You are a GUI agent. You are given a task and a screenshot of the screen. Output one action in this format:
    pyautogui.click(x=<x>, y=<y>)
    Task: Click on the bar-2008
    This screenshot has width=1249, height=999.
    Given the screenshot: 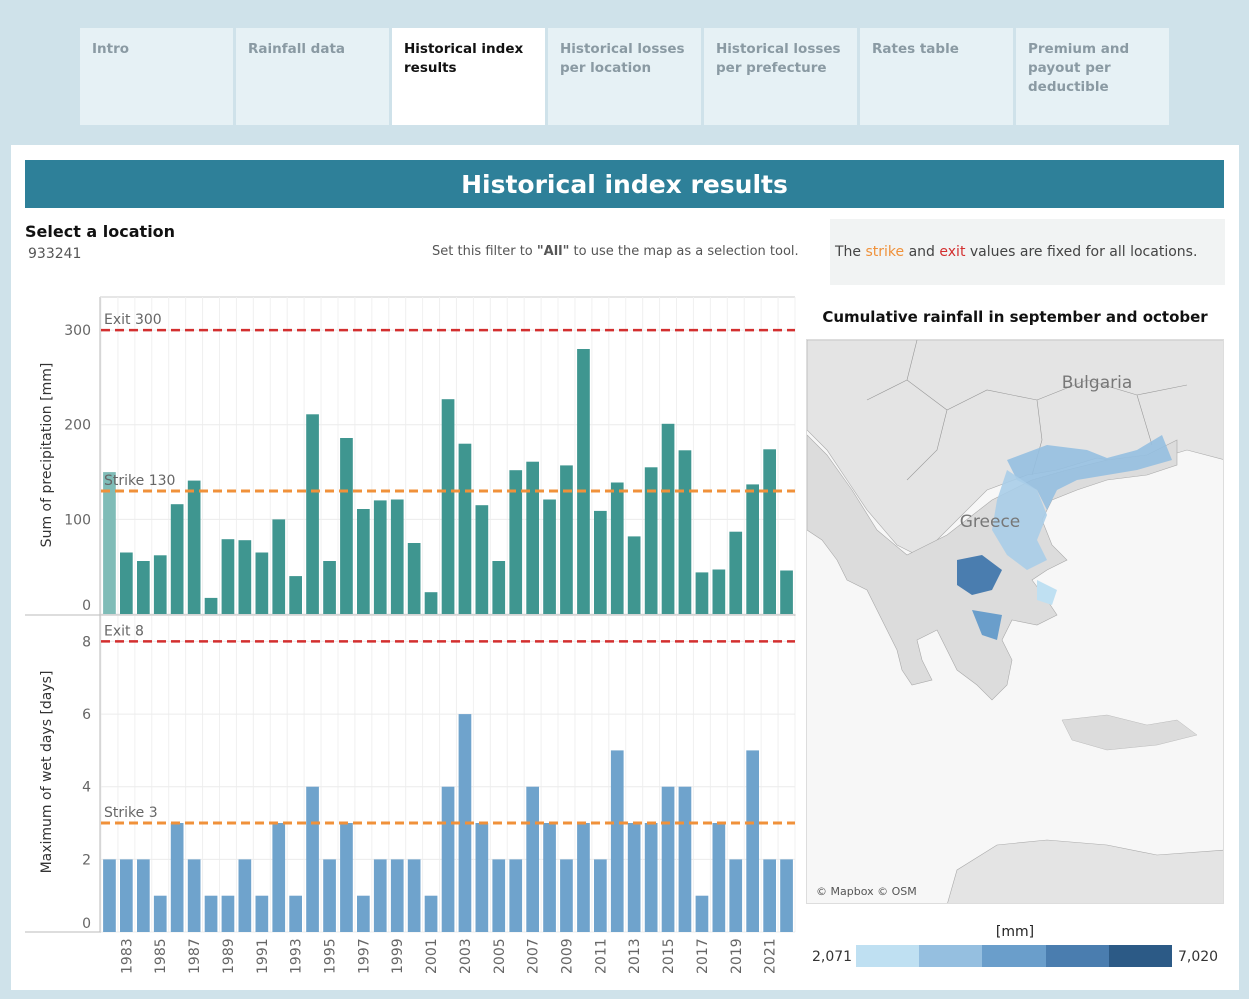 What is the action you would take?
    pyautogui.click(x=549, y=556)
    